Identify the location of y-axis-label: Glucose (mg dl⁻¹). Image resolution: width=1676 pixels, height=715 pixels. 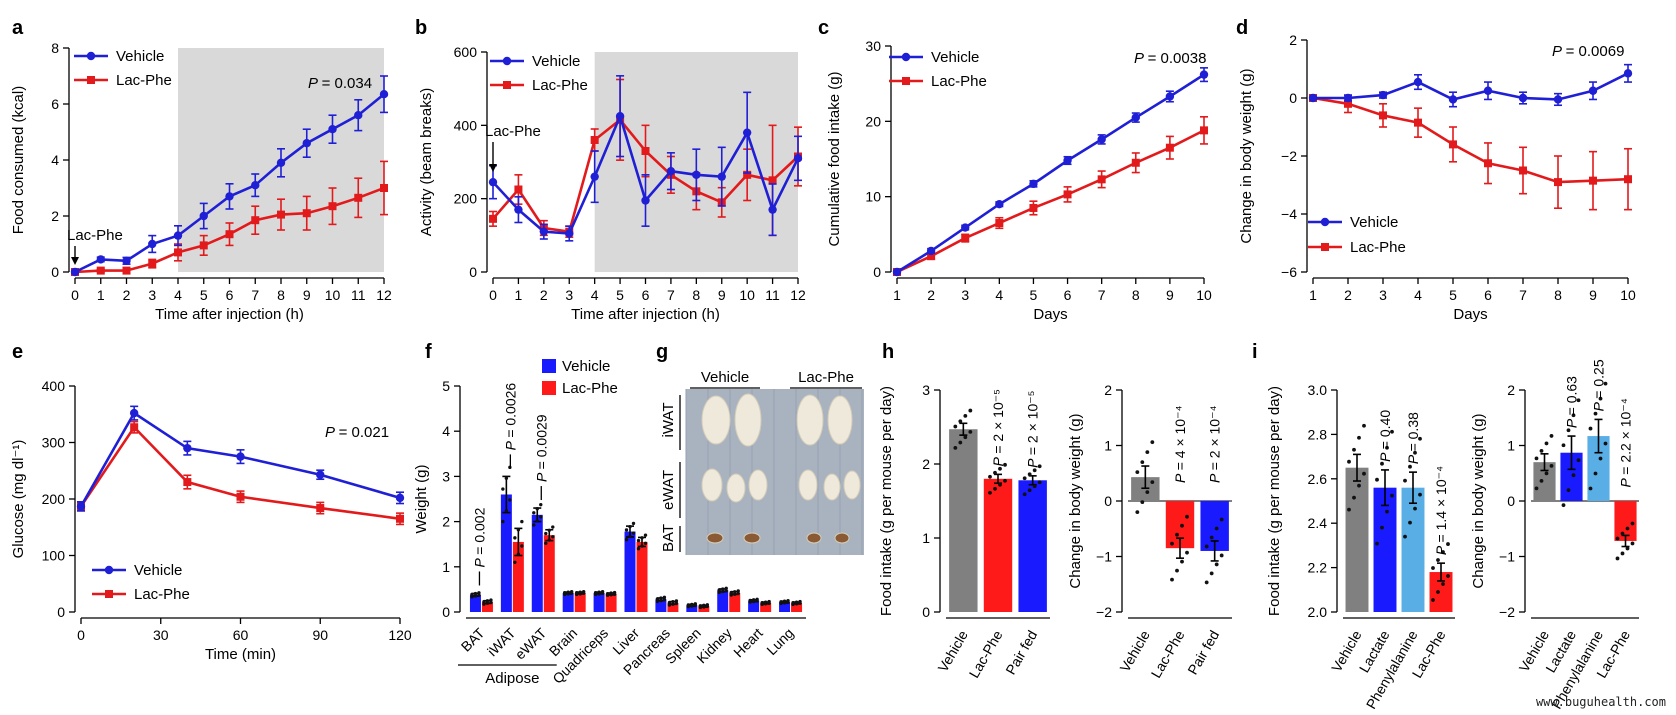
(18, 499).